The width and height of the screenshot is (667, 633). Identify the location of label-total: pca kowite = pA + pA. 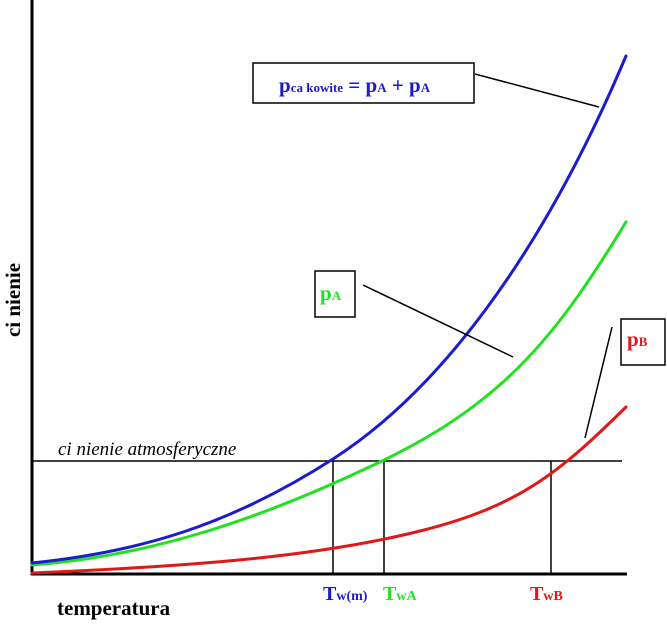
(355, 85).